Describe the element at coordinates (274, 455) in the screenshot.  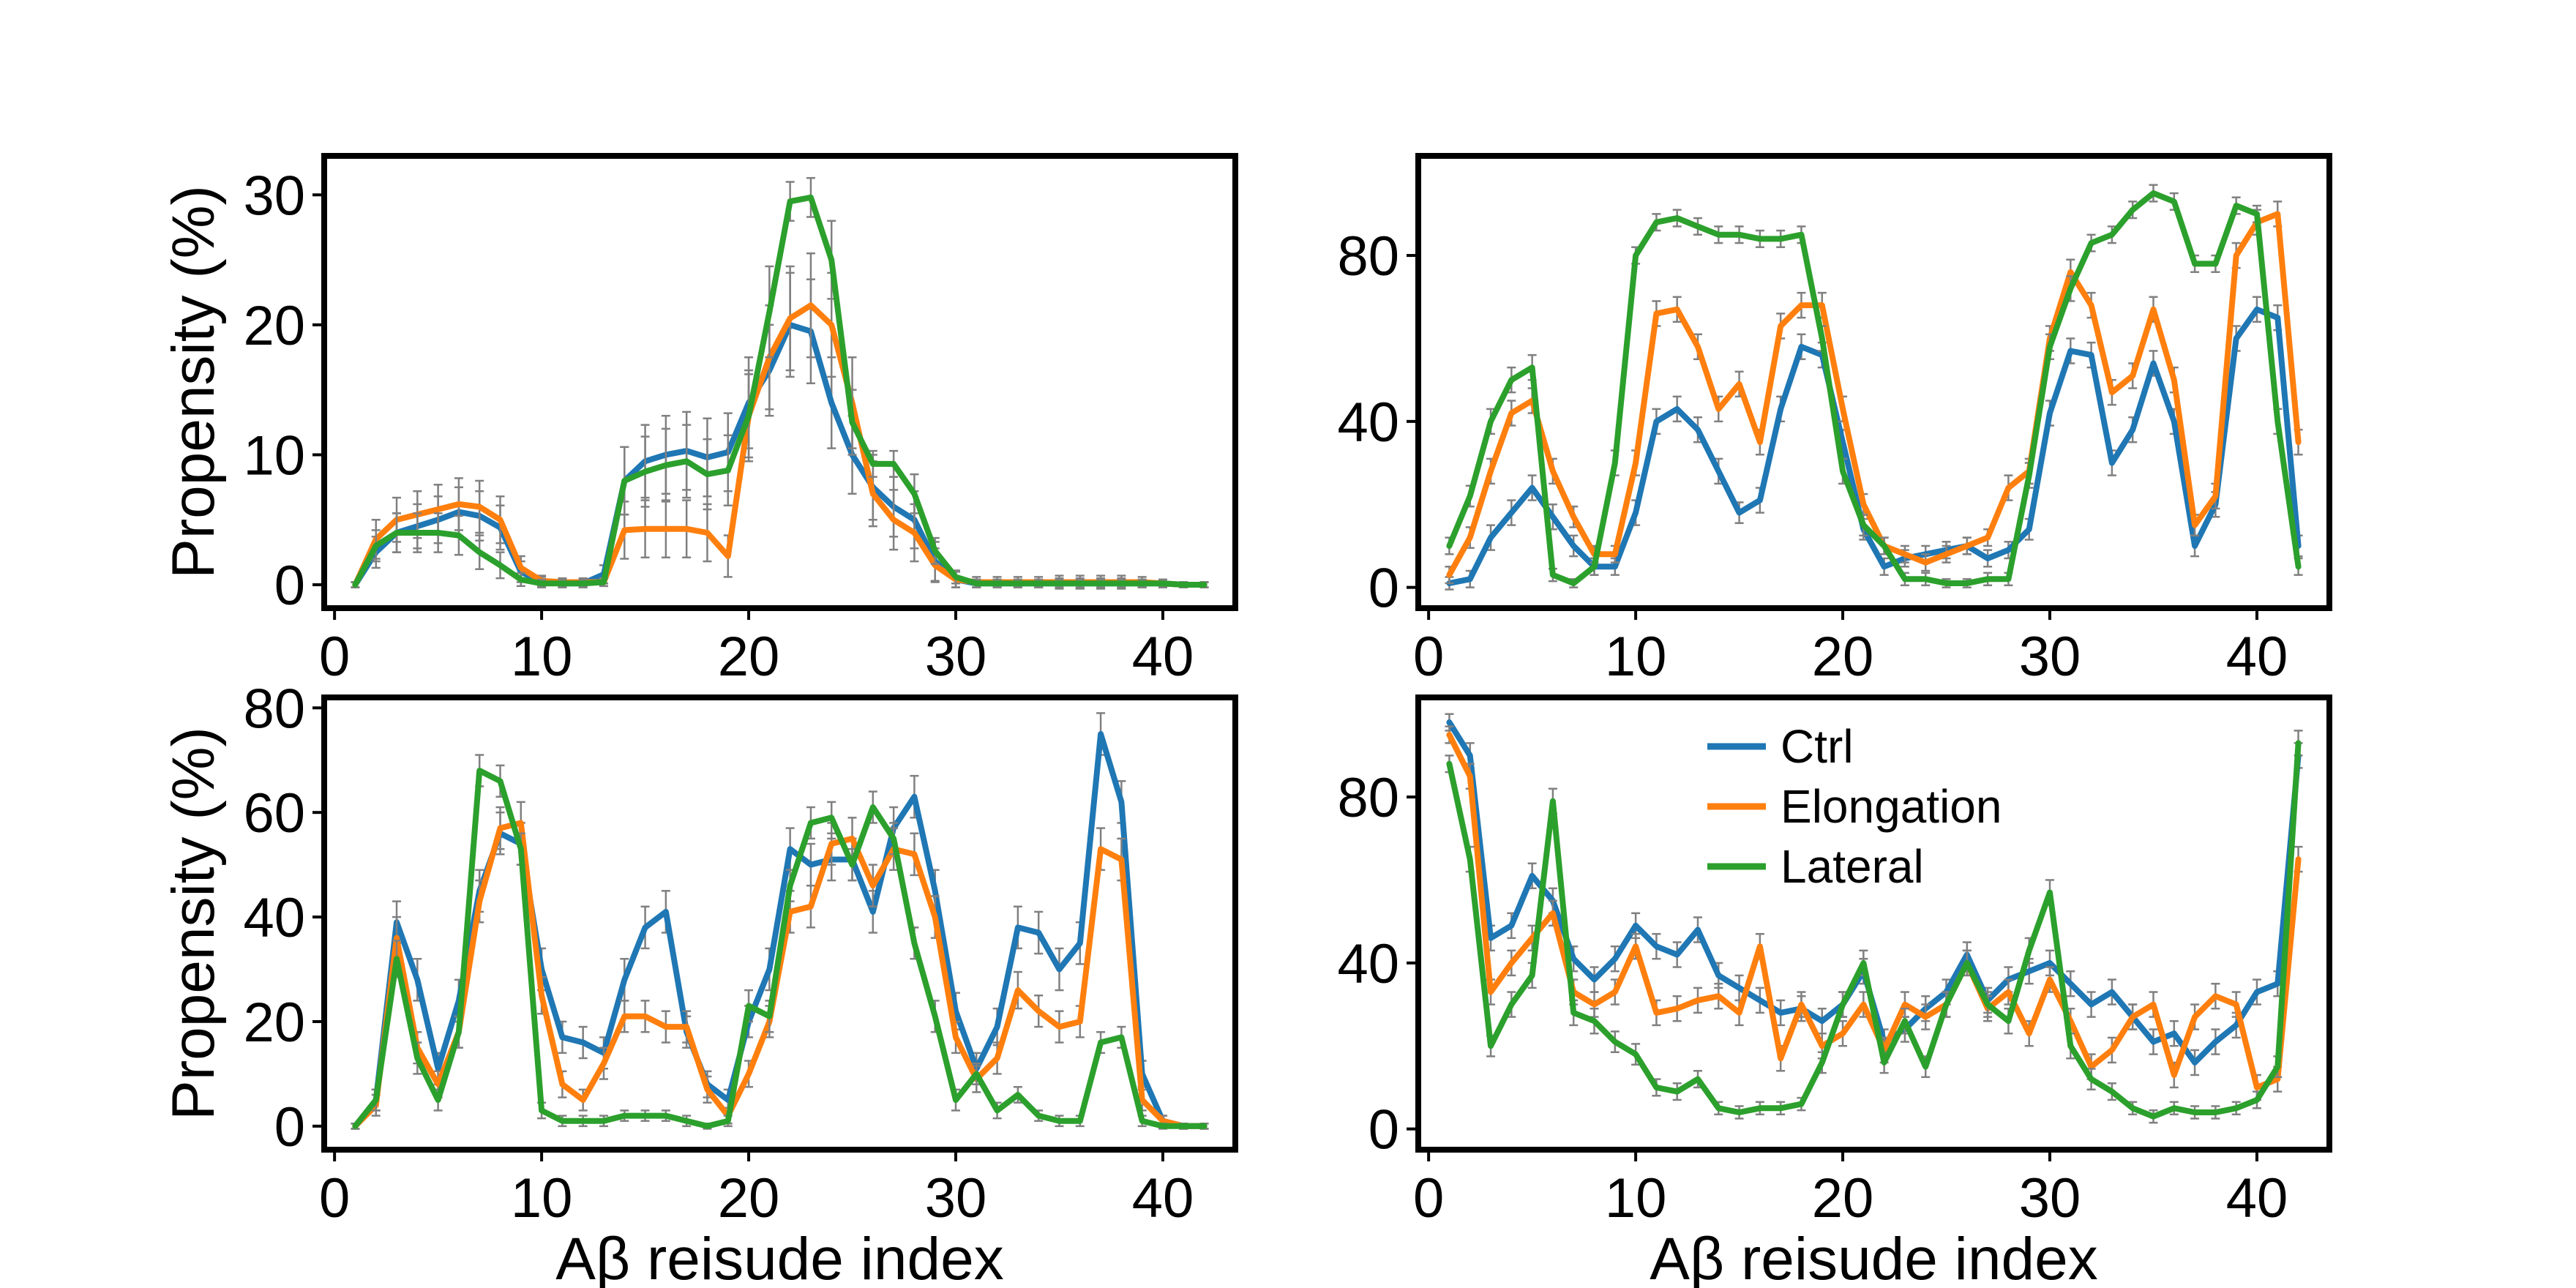
I see `y-tick-label: 10` at that location.